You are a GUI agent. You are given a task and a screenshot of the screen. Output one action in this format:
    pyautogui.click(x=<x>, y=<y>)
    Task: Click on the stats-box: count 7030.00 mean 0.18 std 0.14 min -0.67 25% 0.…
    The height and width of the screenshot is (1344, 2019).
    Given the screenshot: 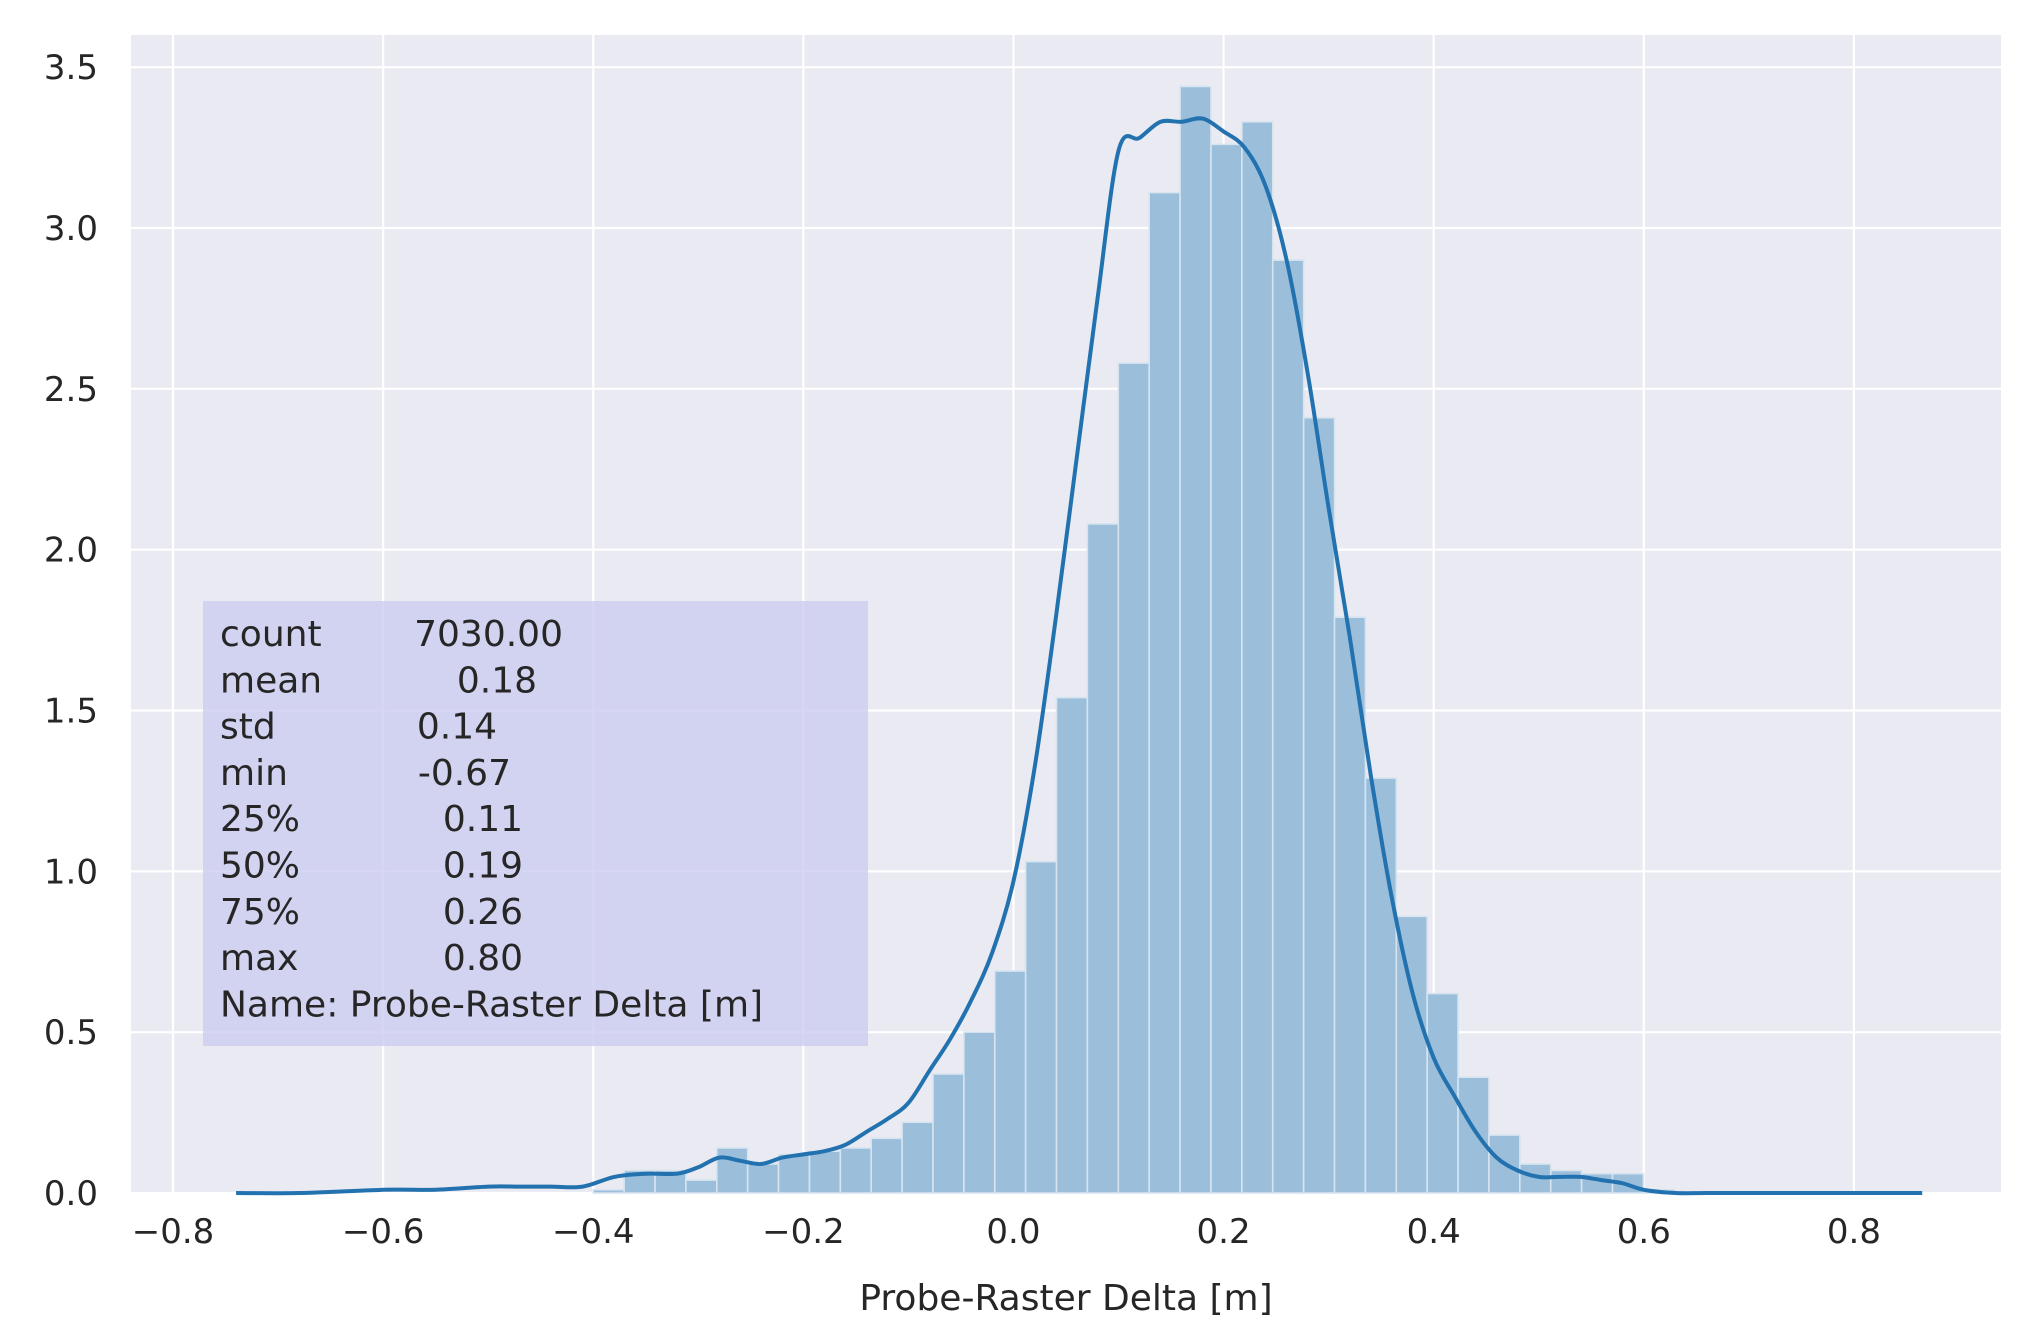 What is the action you would take?
    pyautogui.click(x=535, y=823)
    